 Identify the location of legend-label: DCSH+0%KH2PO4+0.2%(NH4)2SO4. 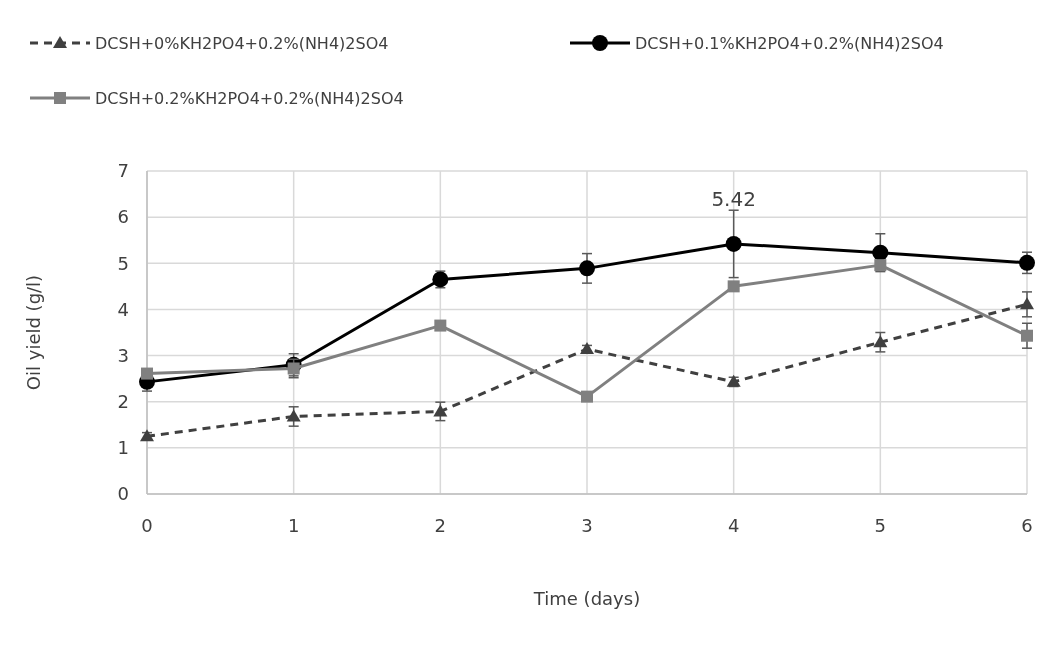
(242, 43).